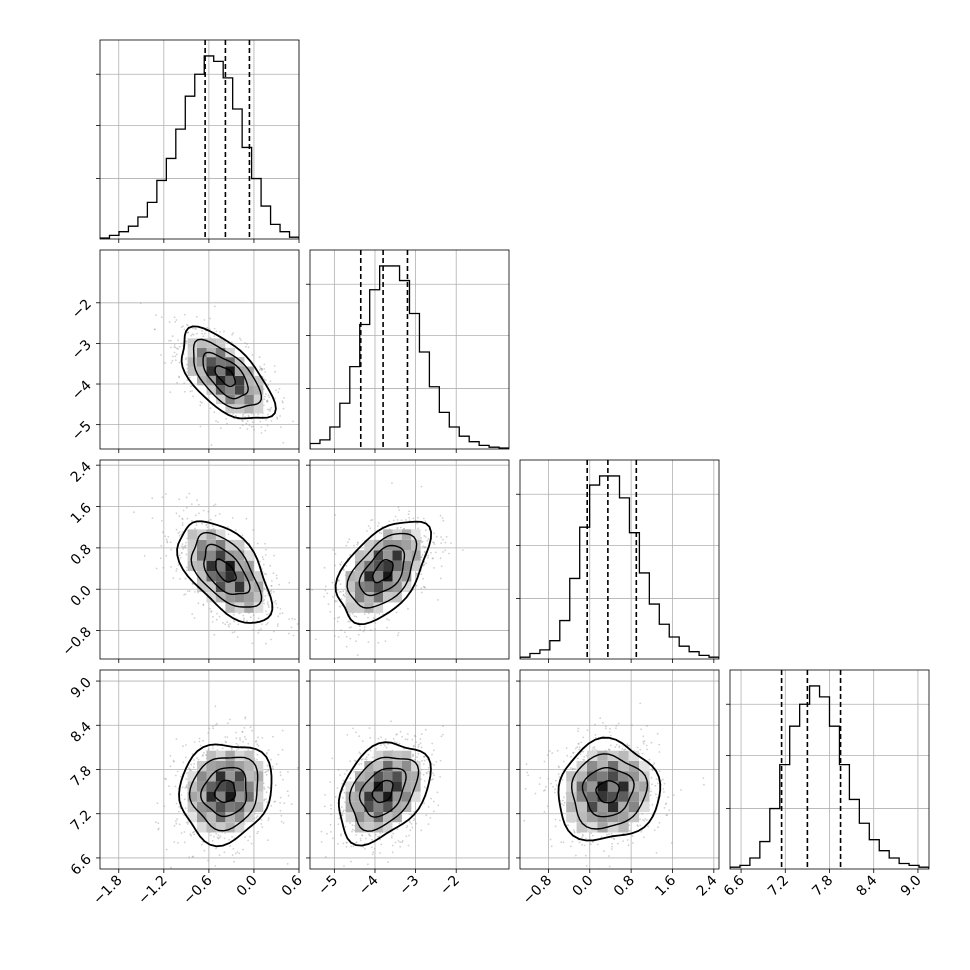 Image resolution: width=970 pixels, height=970 pixels. What do you see at coordinates (199, 139) in the screenshot?
I see `panel-background` at bounding box center [199, 139].